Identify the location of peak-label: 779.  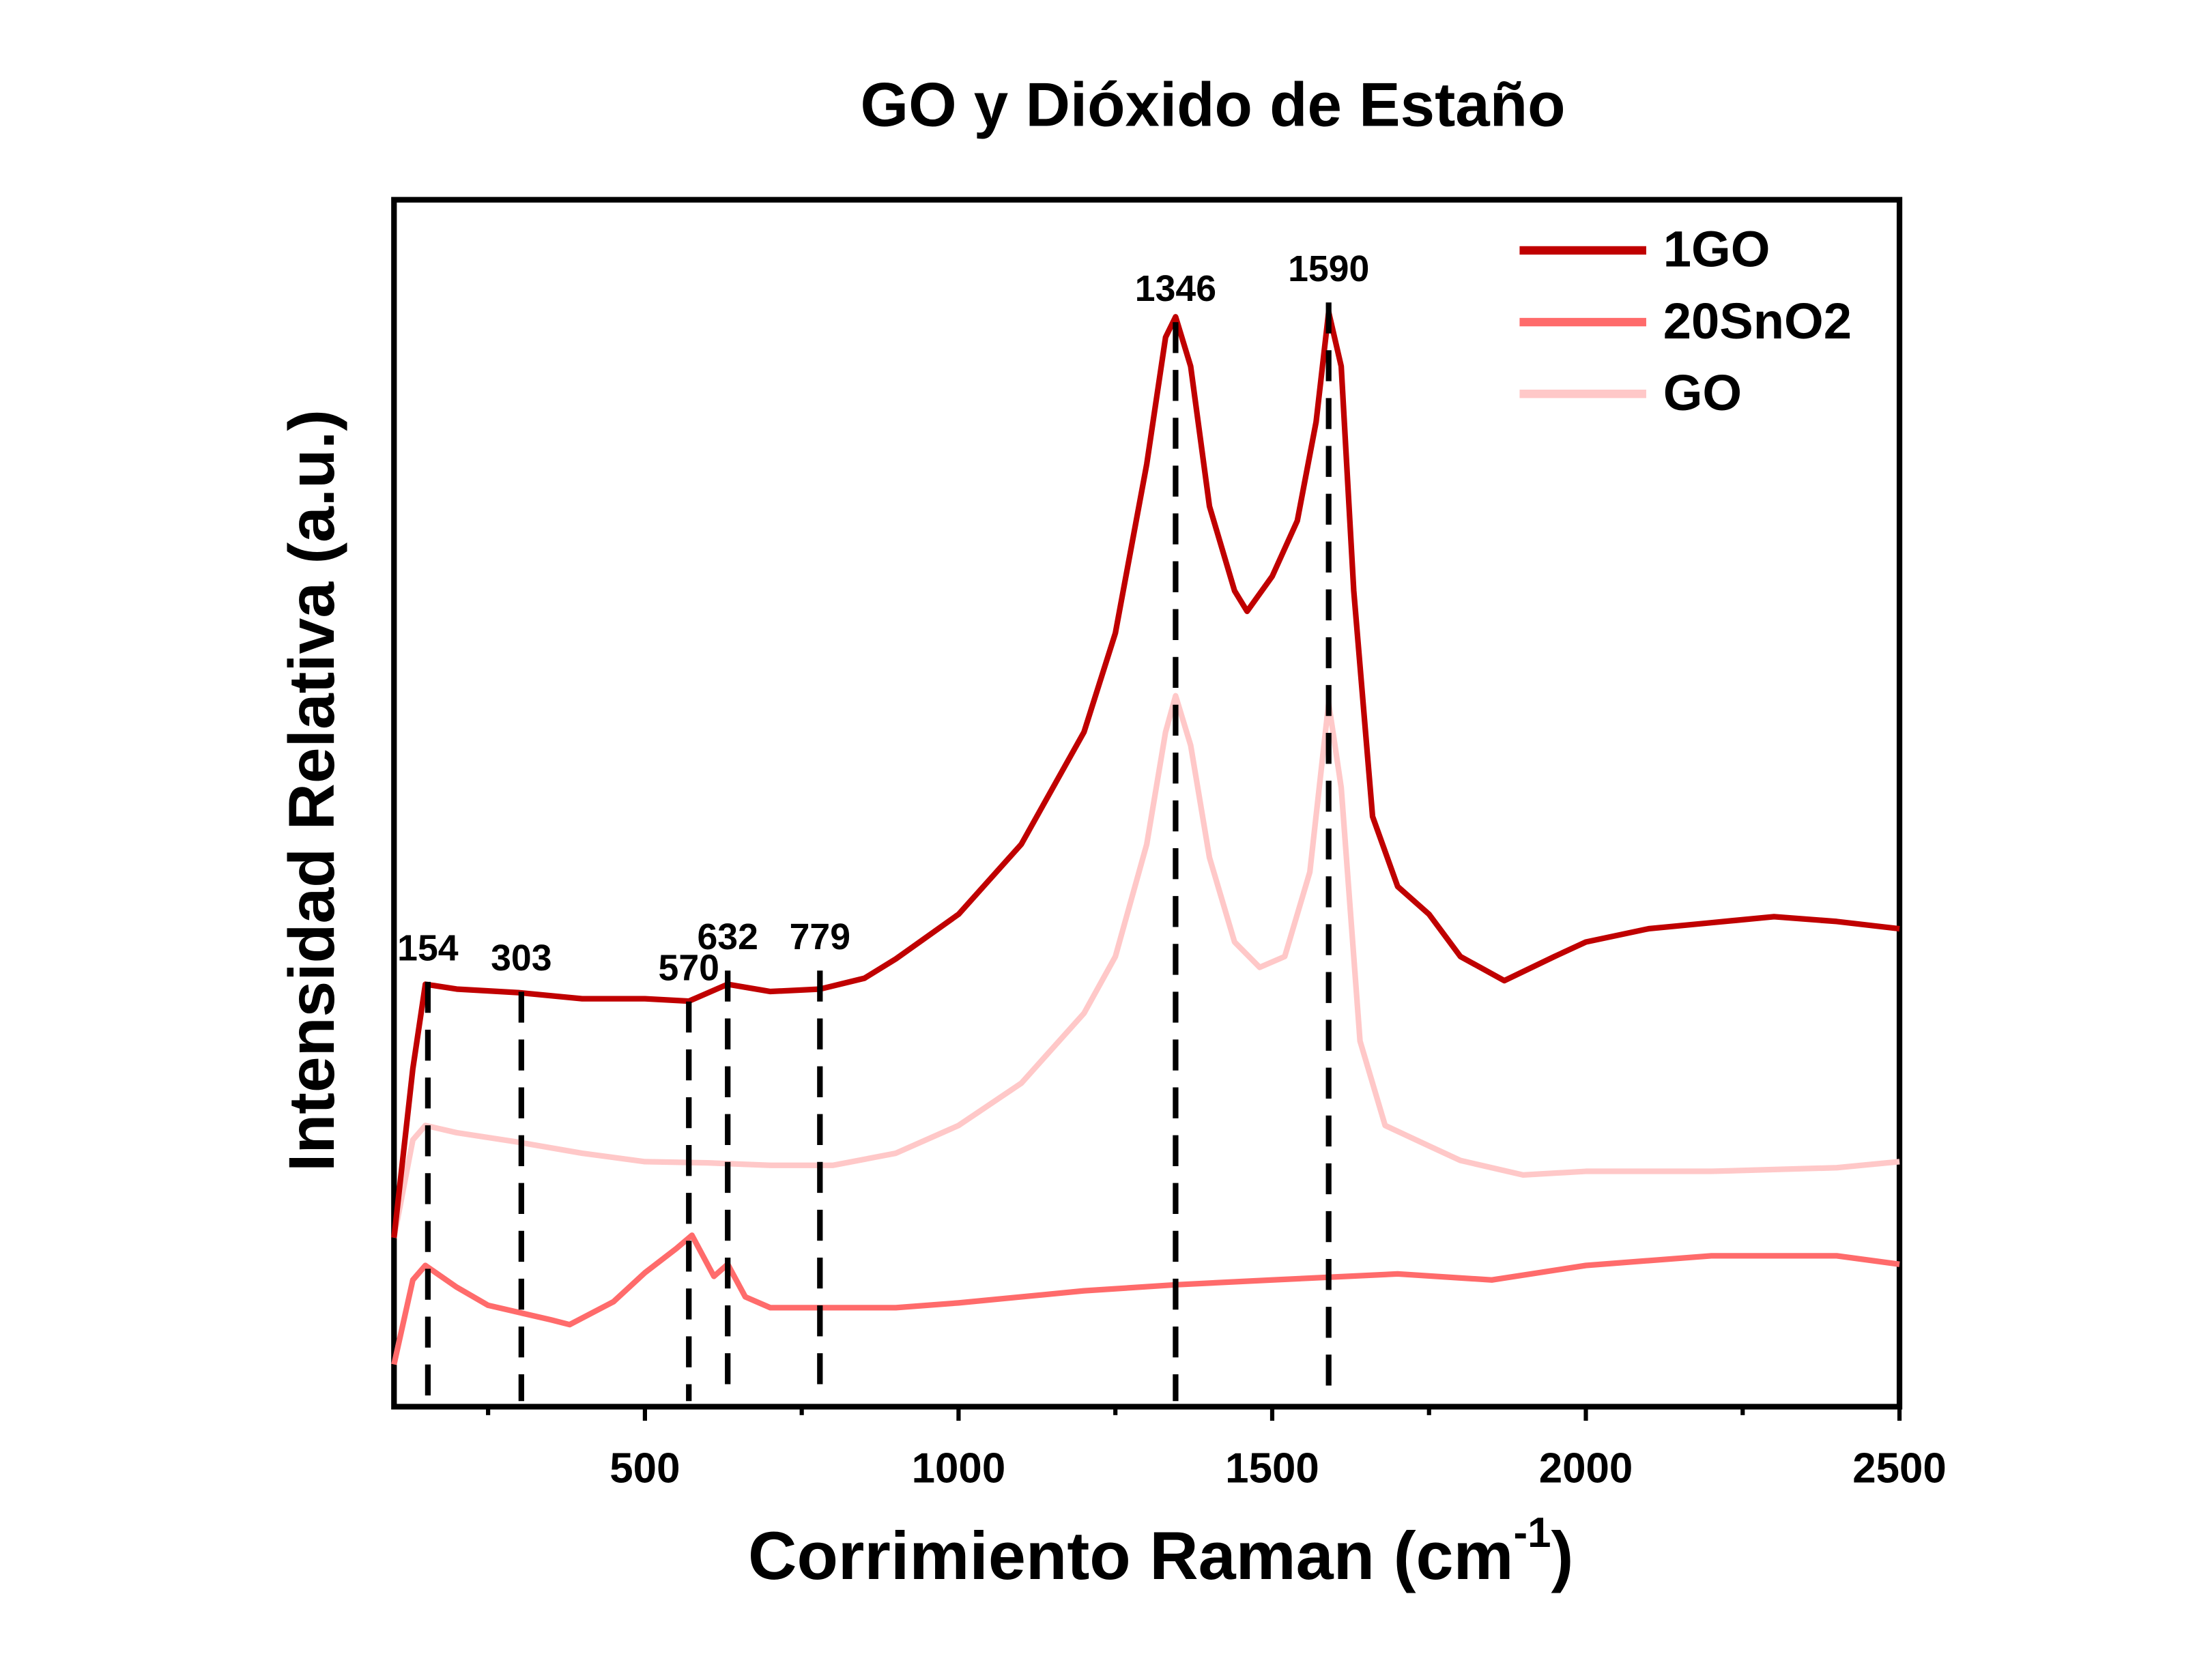
(820, 936).